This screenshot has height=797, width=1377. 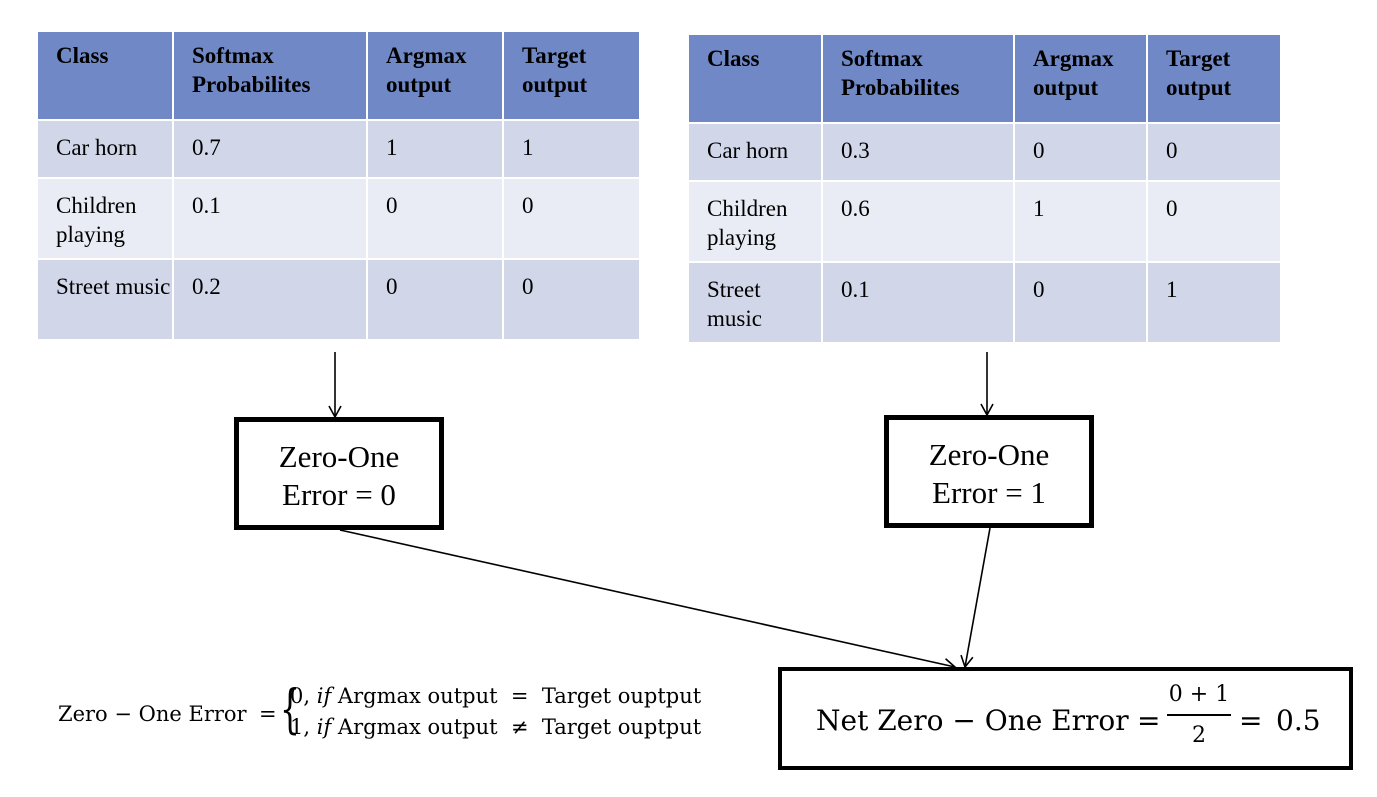 I want to click on net-error-equals: =, so click(x=1149, y=720).